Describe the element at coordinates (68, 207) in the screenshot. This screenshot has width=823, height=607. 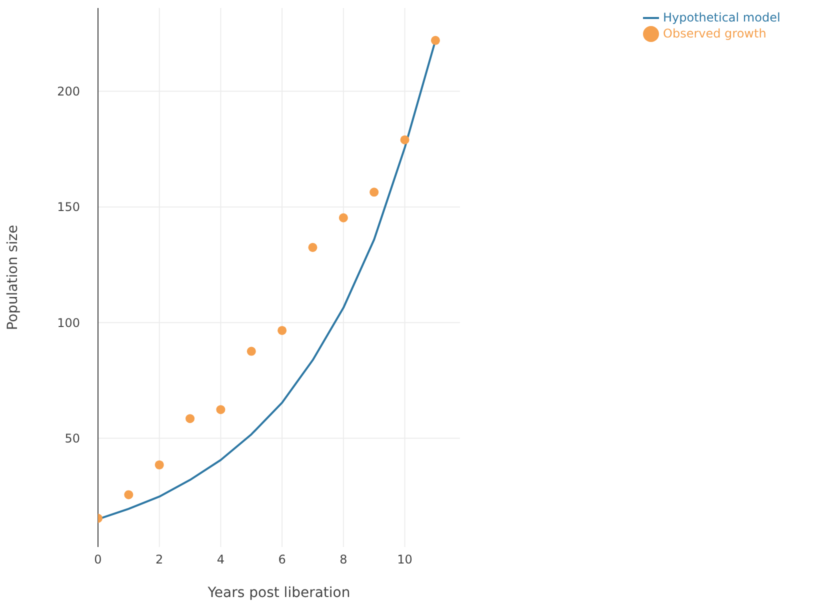
I see `y-tick-label: 150` at that location.